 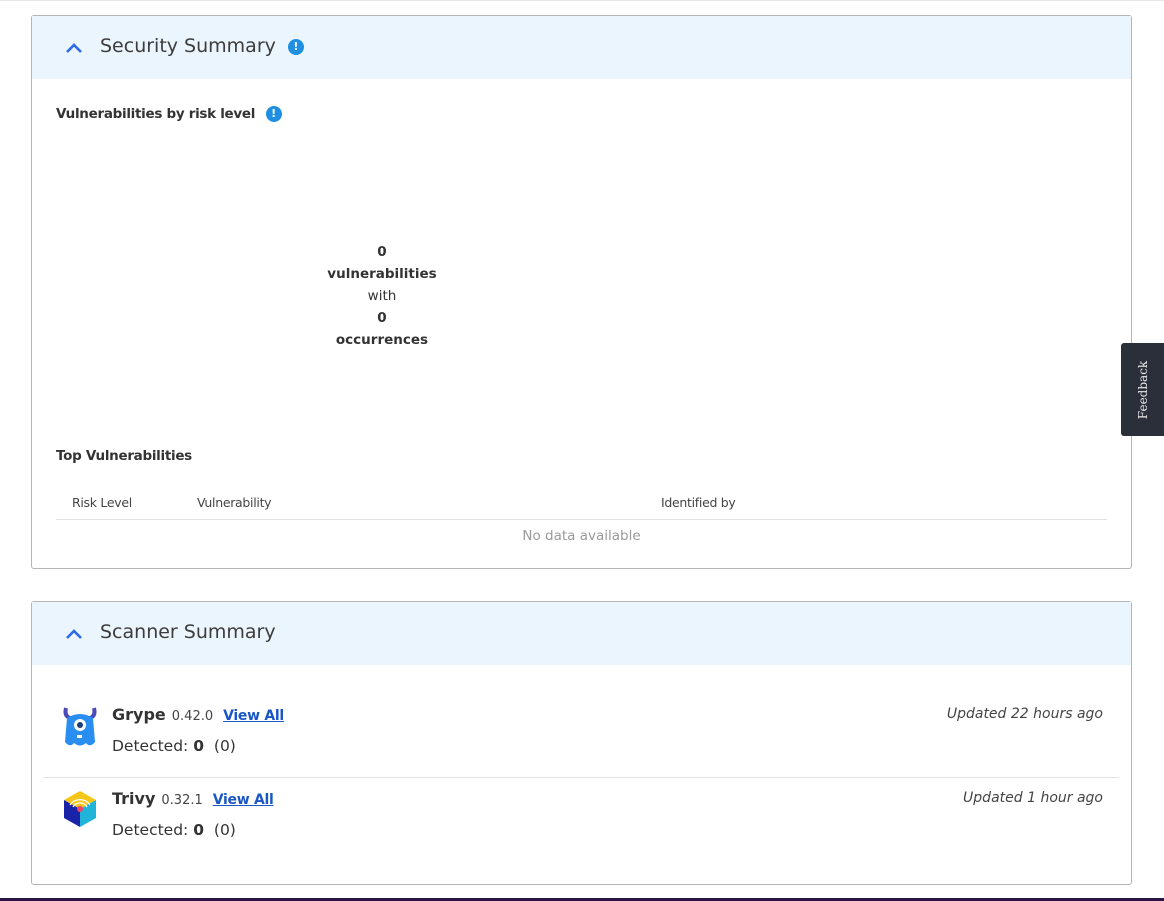 What do you see at coordinates (382, 252) in the screenshot?
I see `vuln-count: 0` at bounding box center [382, 252].